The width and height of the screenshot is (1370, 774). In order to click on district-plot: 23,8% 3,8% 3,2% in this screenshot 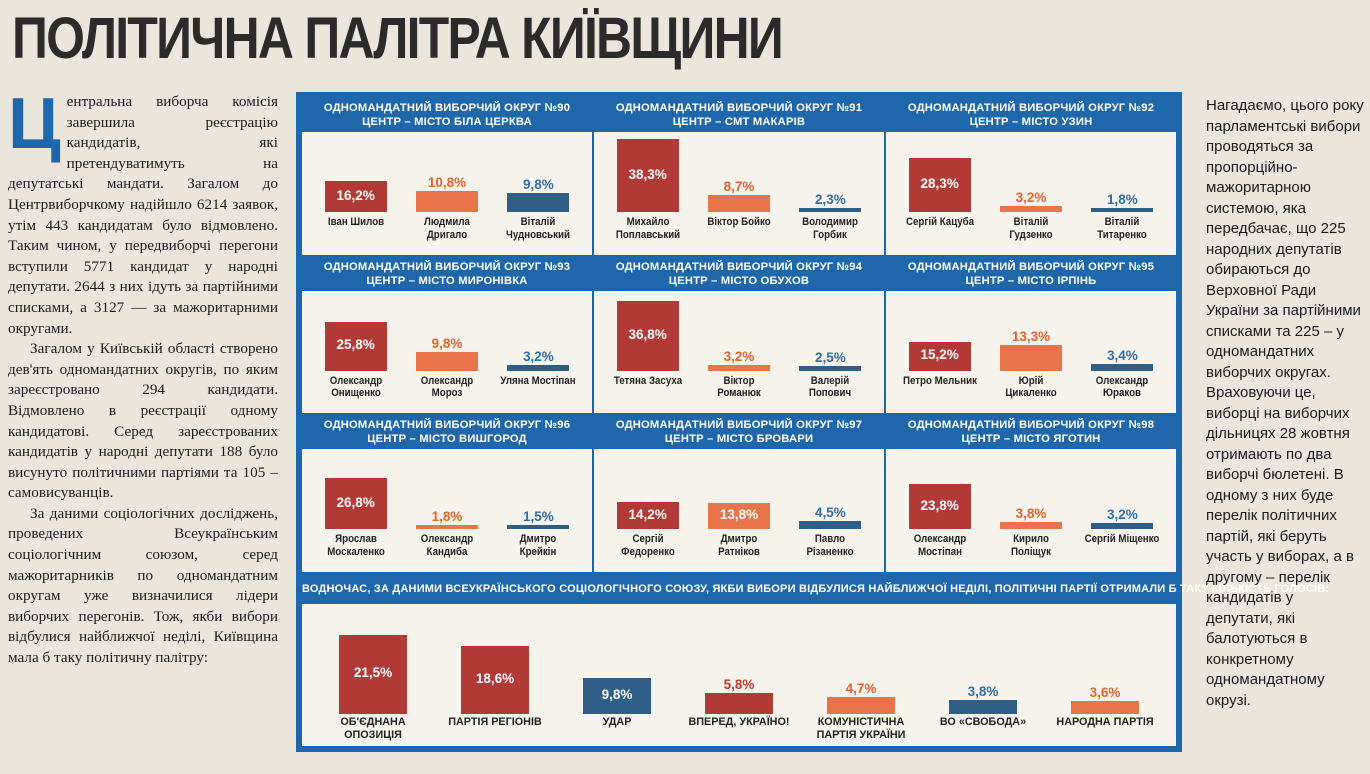, I will do `click(1031, 489)`.